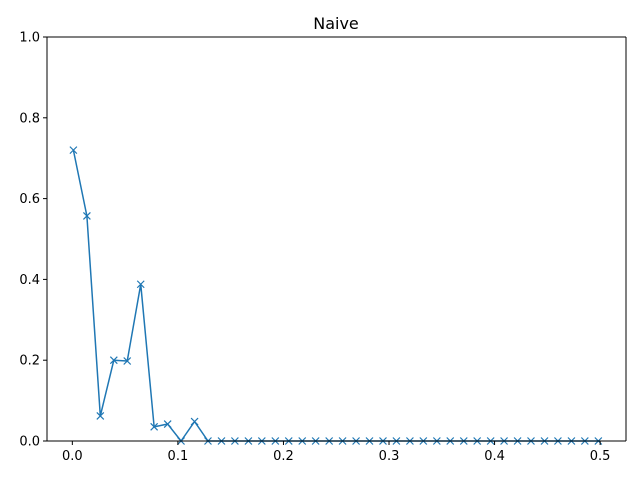  I want to click on x-tick-label: 0.1, so click(178, 456).